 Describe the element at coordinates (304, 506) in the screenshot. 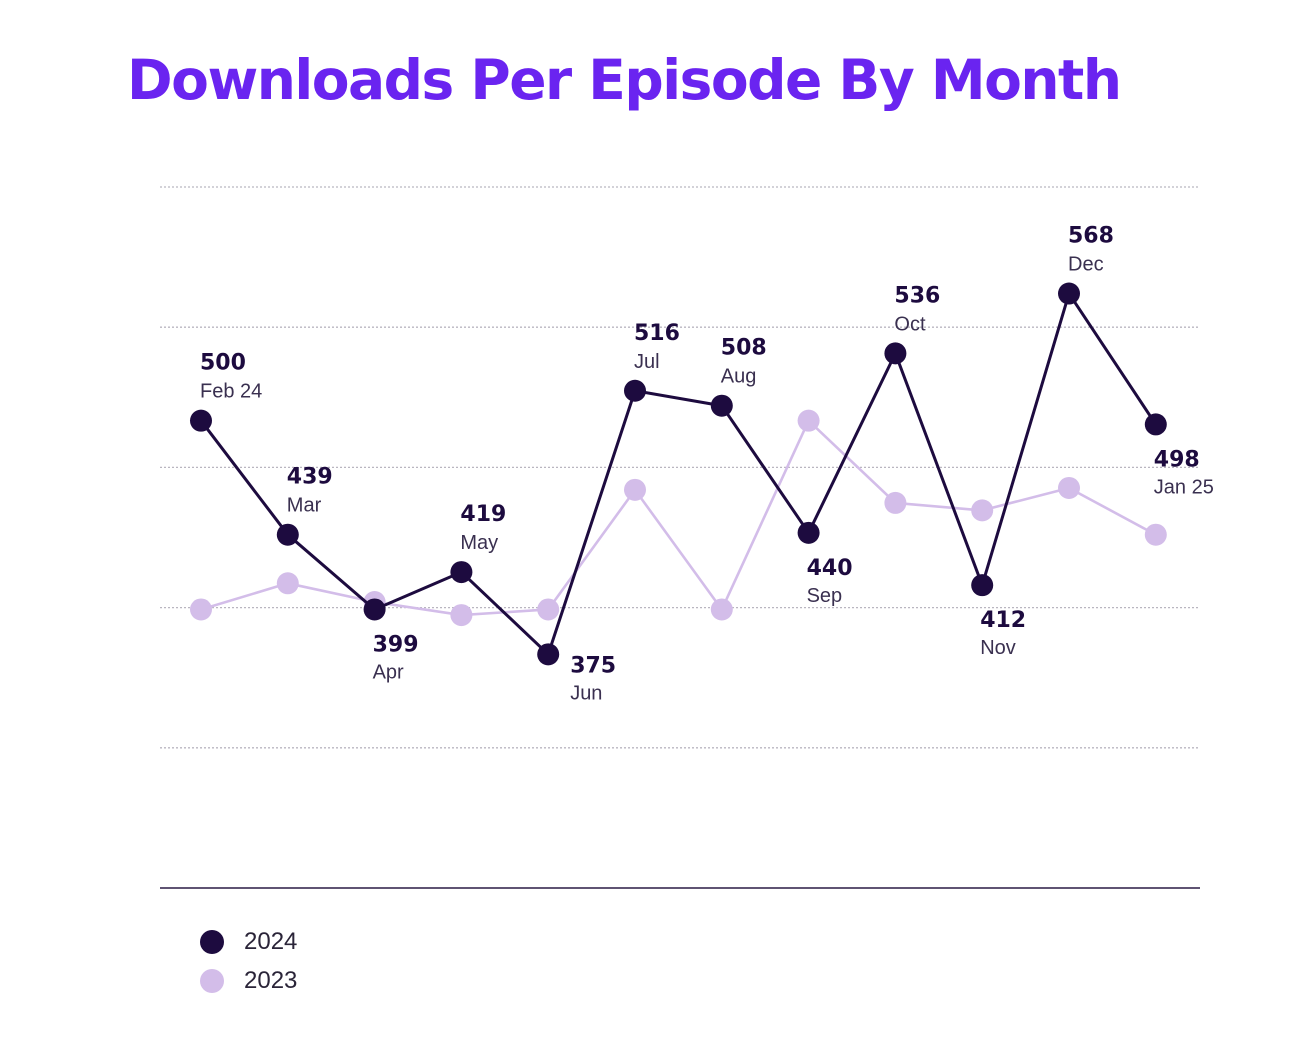

I see `data-label-month-mar: Mar` at that location.